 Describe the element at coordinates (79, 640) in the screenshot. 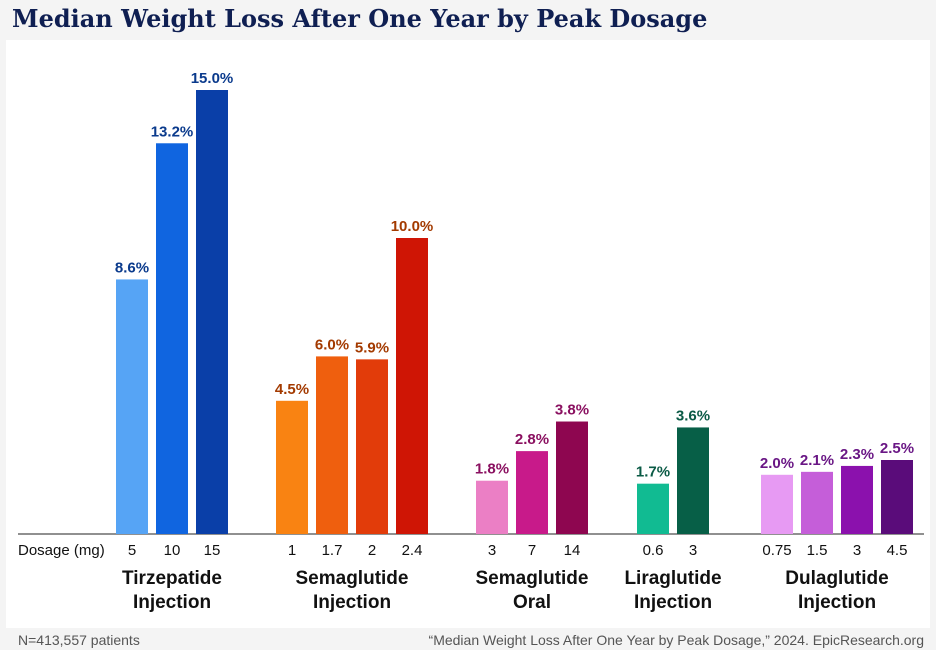

I see `patient-count: N=413,557 patients` at that location.